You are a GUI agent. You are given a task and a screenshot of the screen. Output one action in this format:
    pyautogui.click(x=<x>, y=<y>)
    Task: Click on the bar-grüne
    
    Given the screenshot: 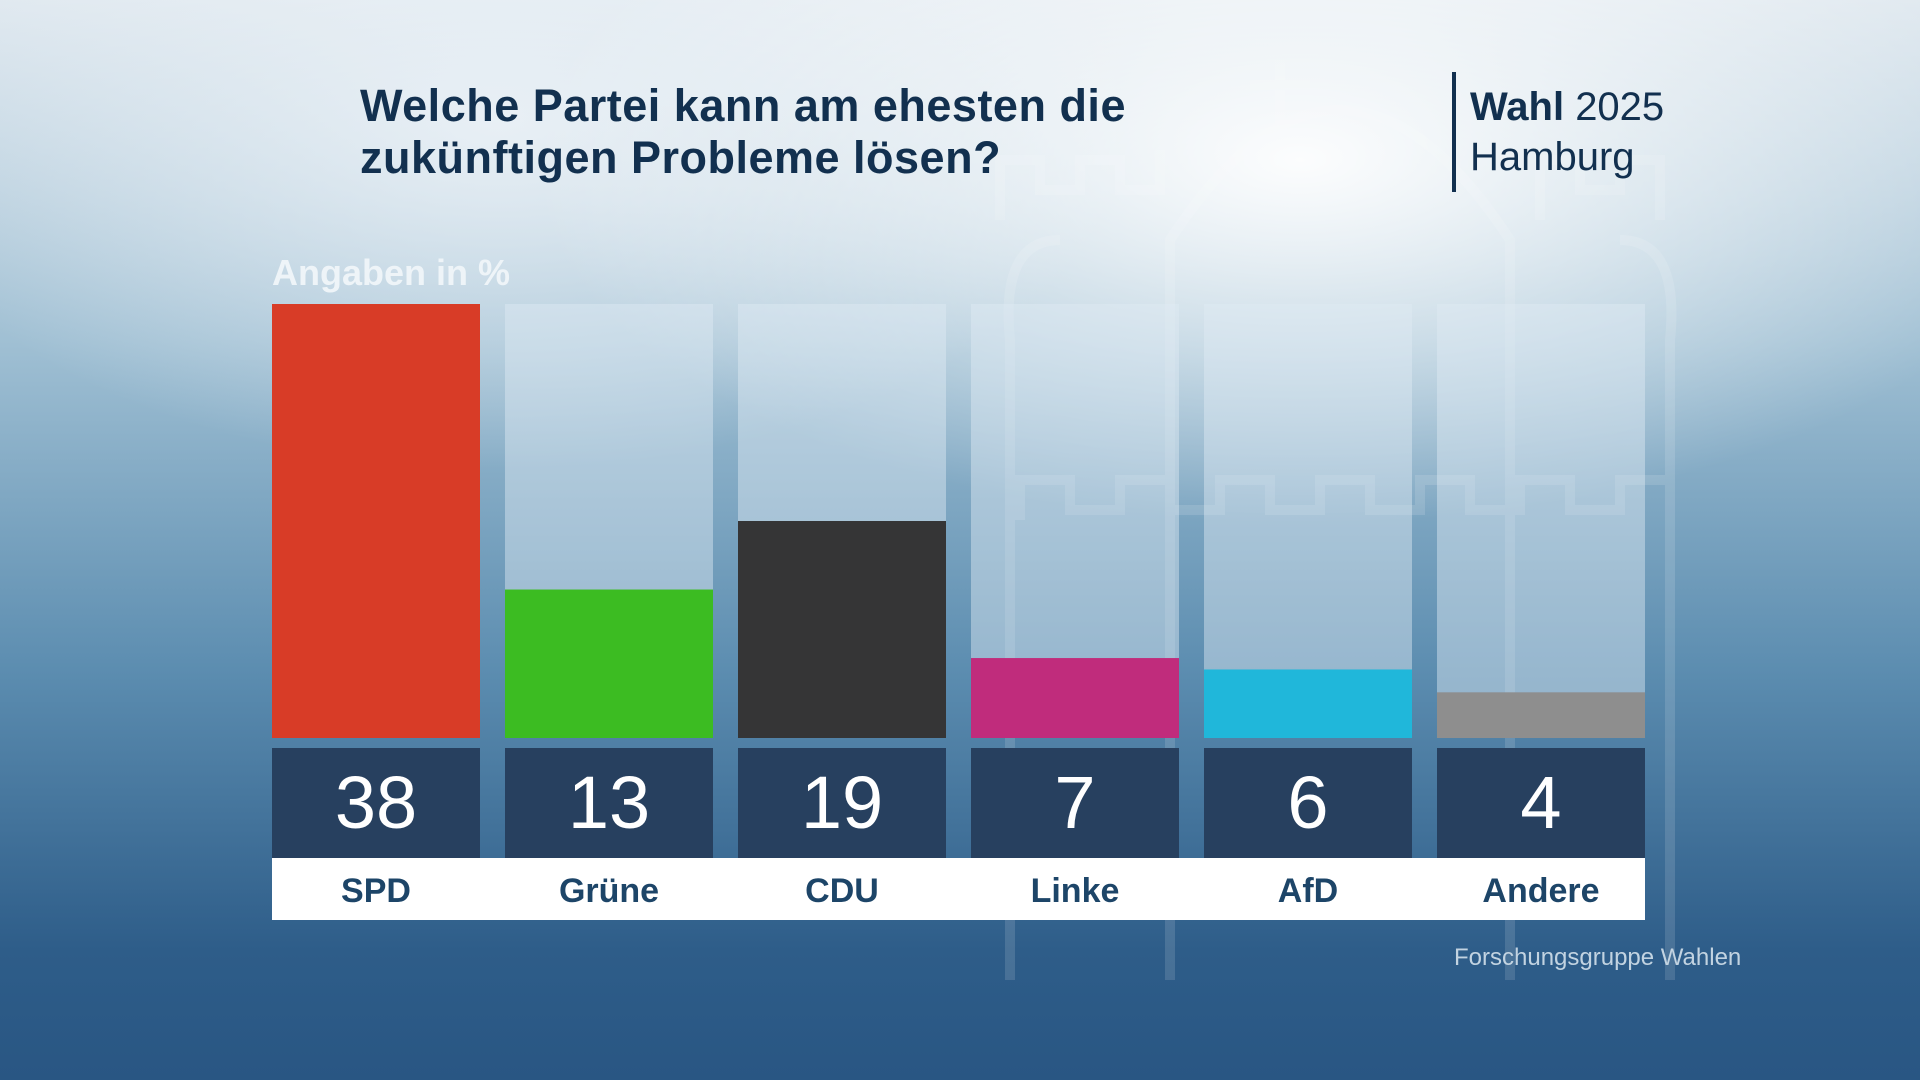 What is the action you would take?
    pyautogui.click(x=609, y=663)
    